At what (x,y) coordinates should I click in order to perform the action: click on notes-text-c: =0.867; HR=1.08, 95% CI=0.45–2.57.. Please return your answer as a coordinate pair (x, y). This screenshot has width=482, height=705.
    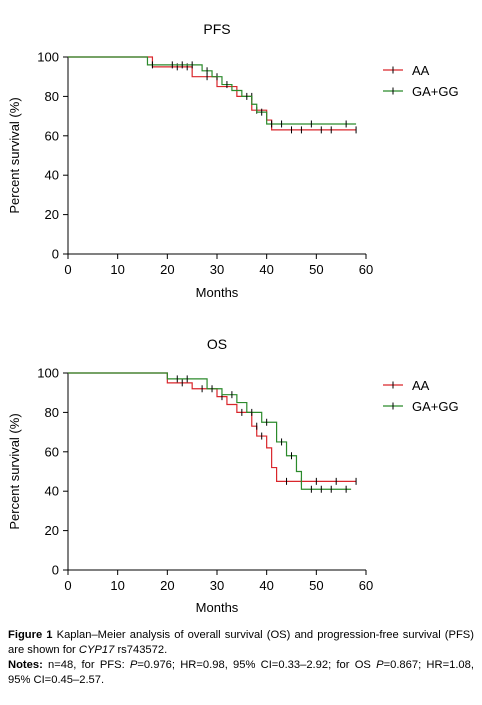
    Looking at the image, I should click on (241, 672).